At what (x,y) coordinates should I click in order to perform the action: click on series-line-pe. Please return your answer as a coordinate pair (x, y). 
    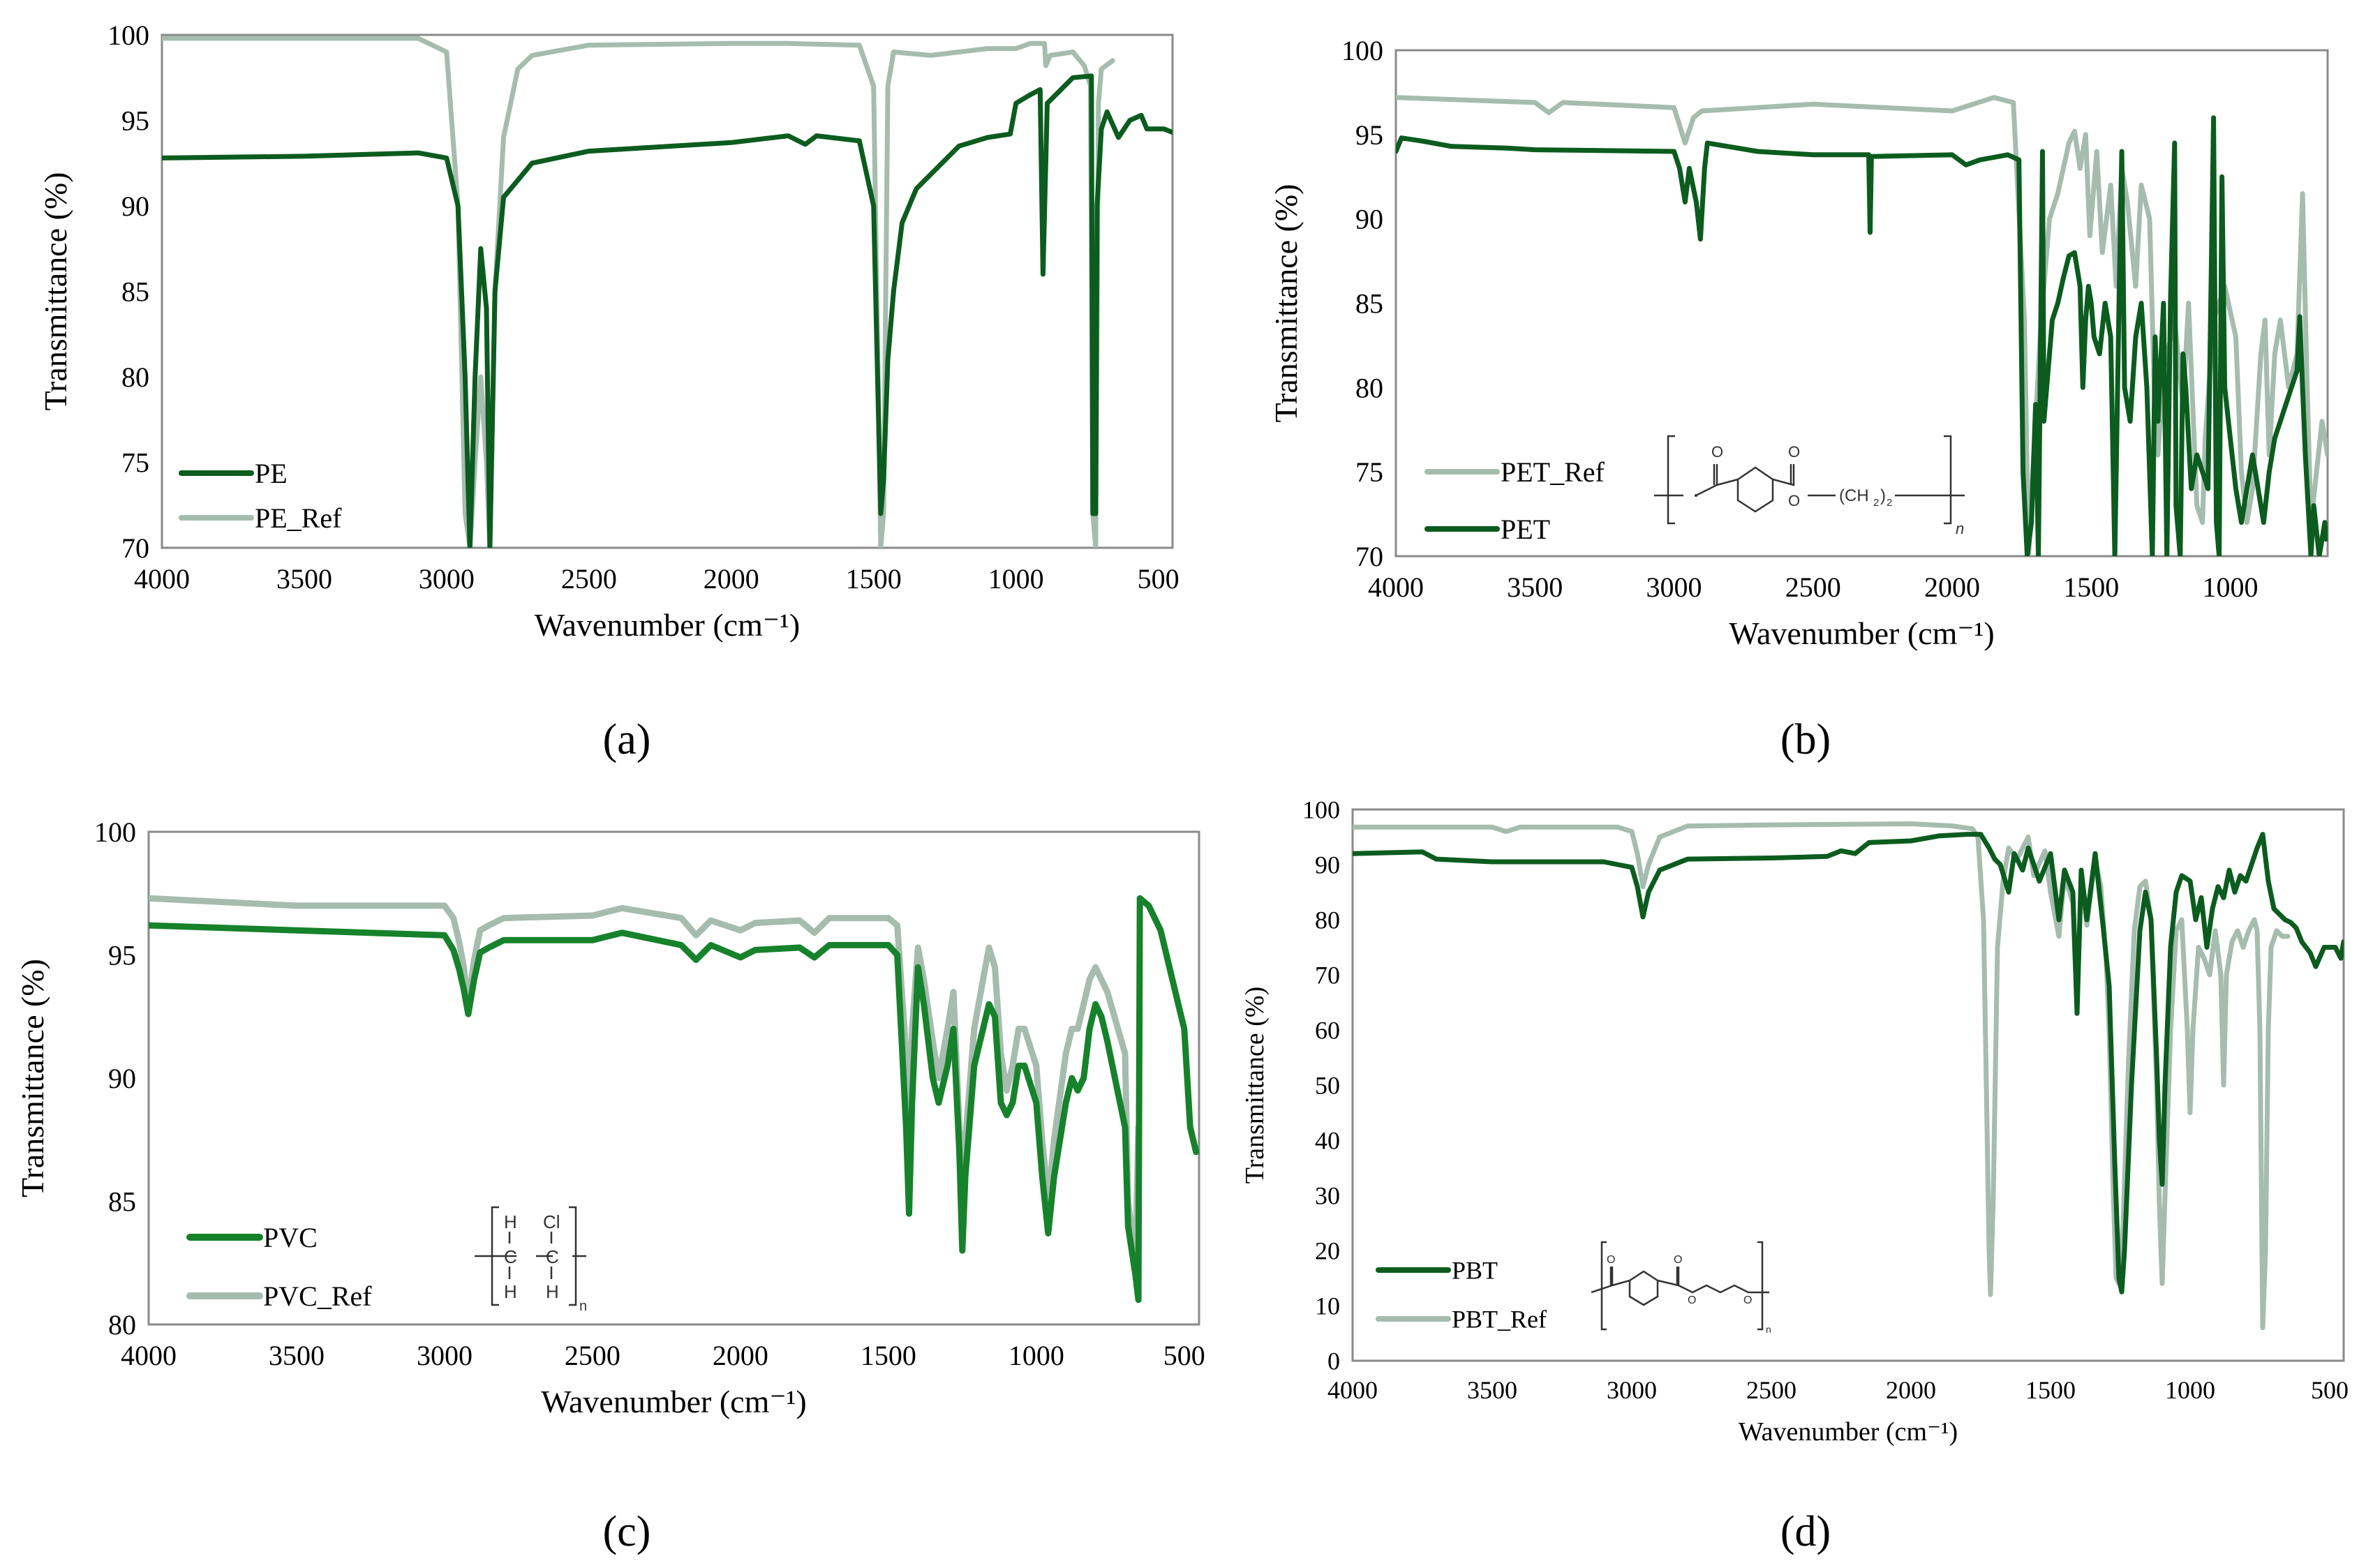
    Looking at the image, I should click on (667, 310).